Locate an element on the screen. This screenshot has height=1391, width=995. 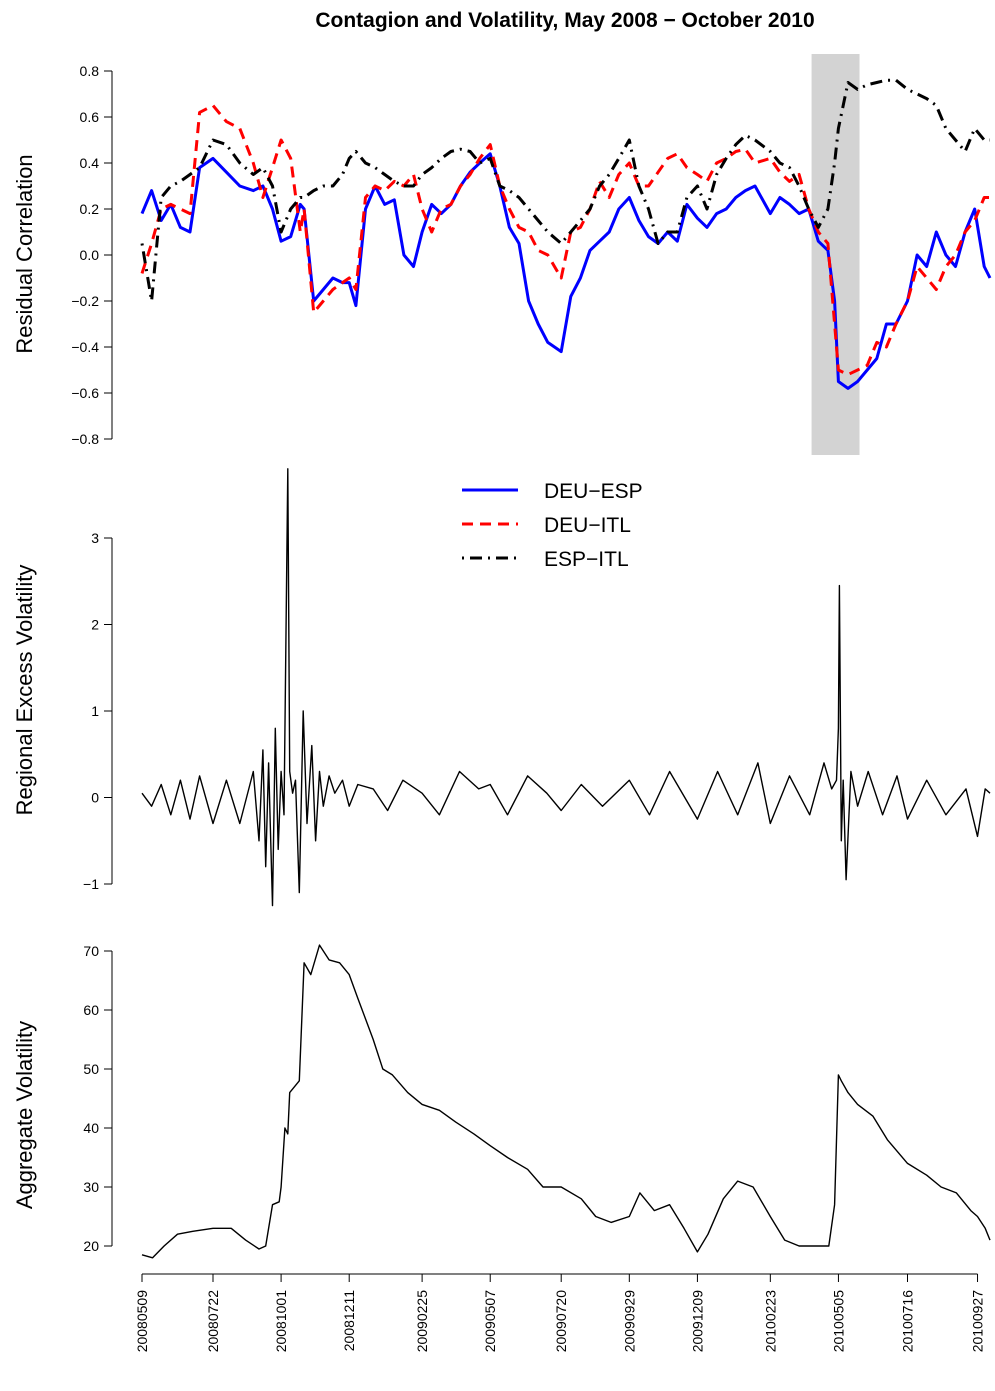
series-line-deu-esp is located at coordinates (566, 271).